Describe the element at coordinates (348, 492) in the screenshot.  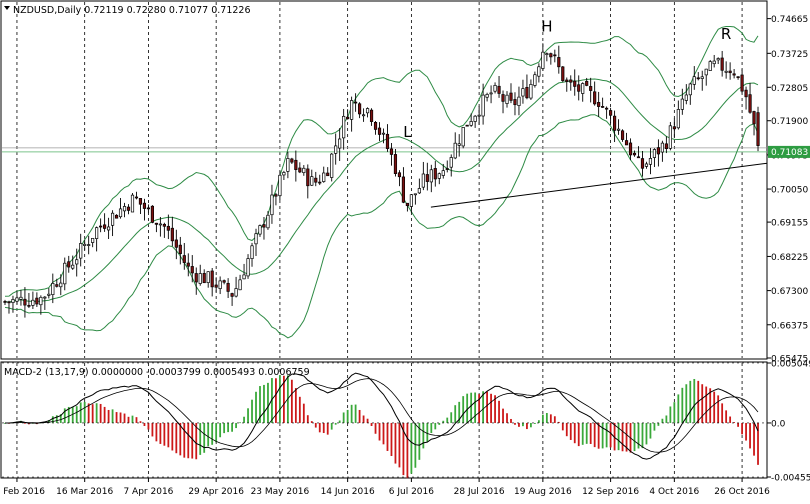
I see `x-tick-label: 14 Jun 2016` at that location.